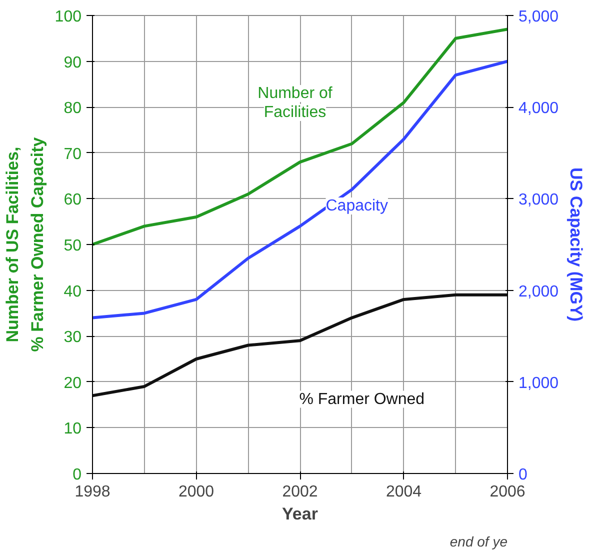 The height and width of the screenshot is (554, 597). What do you see at coordinates (68, 17) in the screenshot?
I see `y-tick-label: 100` at bounding box center [68, 17].